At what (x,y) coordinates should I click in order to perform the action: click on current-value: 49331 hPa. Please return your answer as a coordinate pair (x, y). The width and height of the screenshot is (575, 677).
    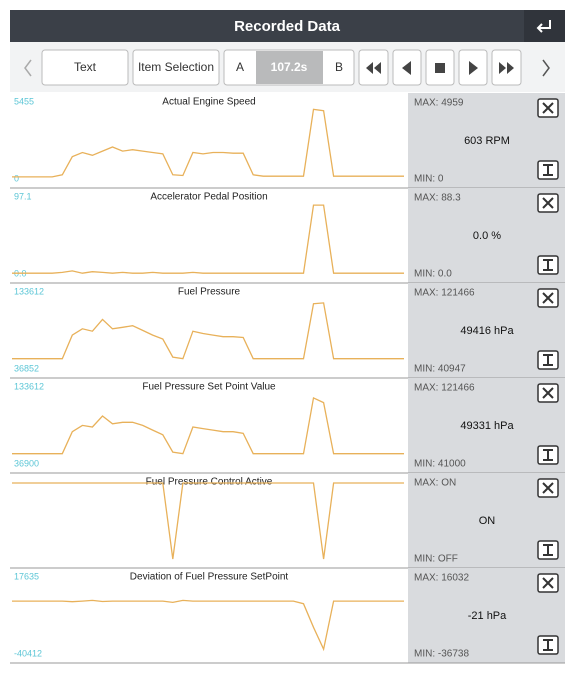
    Looking at the image, I should click on (487, 426).